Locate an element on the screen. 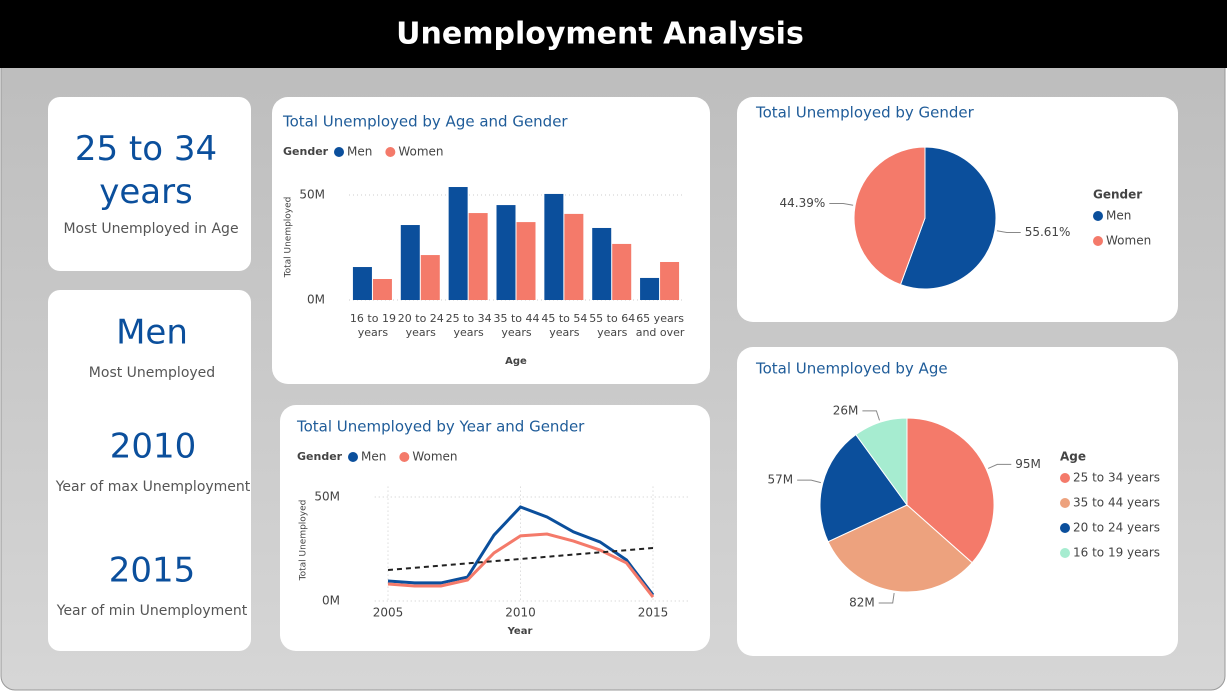  x-tick-label: 2010 is located at coordinates (520, 613).